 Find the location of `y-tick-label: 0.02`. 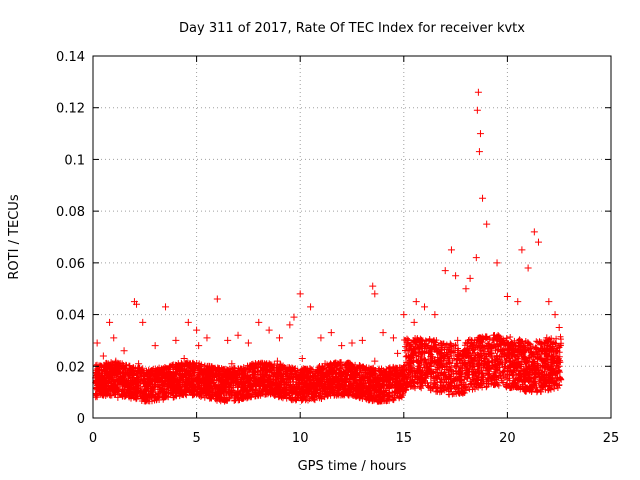

y-tick-label: 0.02 is located at coordinates (70, 367).